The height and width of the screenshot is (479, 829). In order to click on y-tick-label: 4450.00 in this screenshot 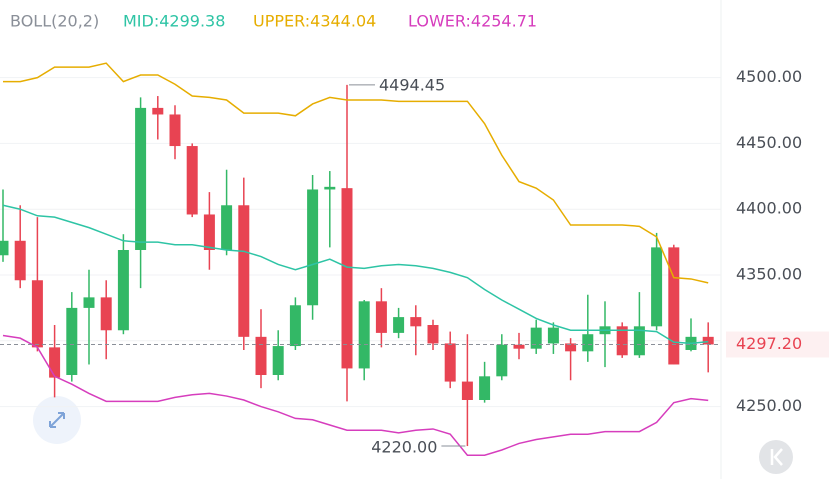, I will do `click(769, 142)`.